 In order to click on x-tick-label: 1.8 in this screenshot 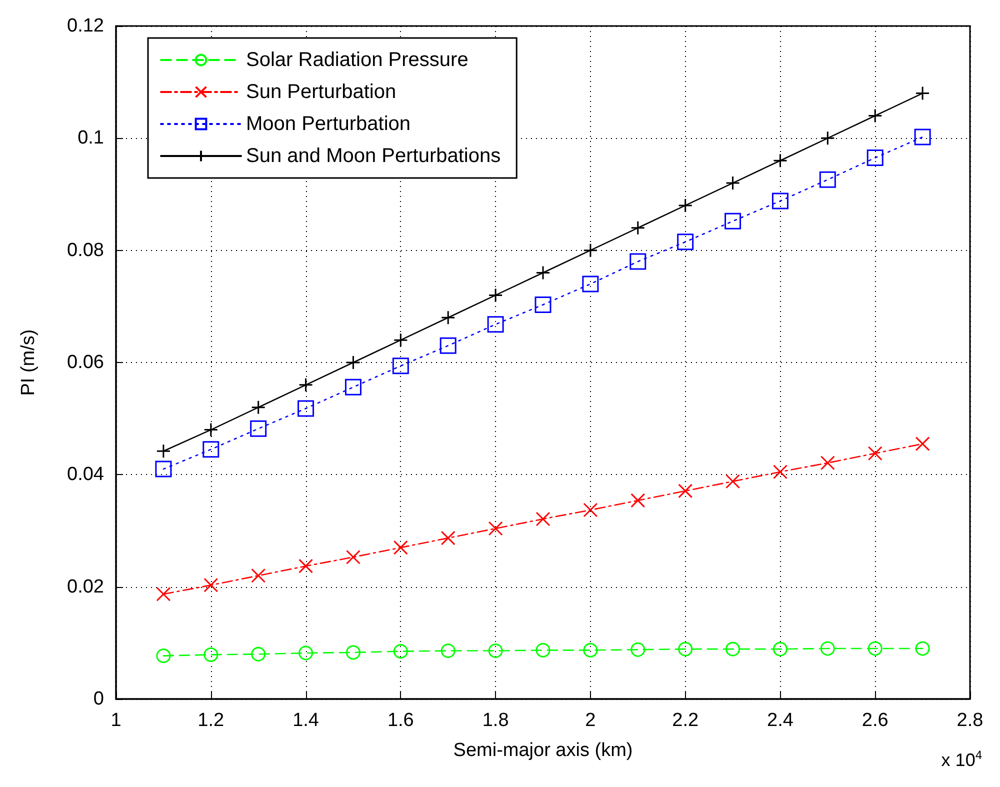, I will do `click(495, 720)`.